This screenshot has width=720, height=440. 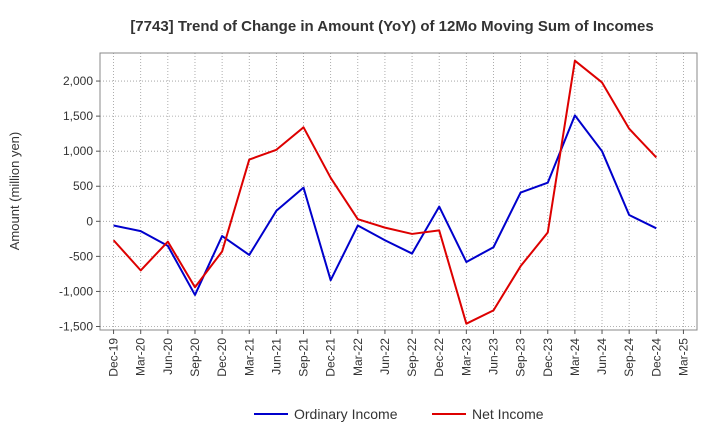 What do you see at coordinates (602, 356) in the screenshot?
I see `x-tick-label: Jun-24` at bounding box center [602, 356].